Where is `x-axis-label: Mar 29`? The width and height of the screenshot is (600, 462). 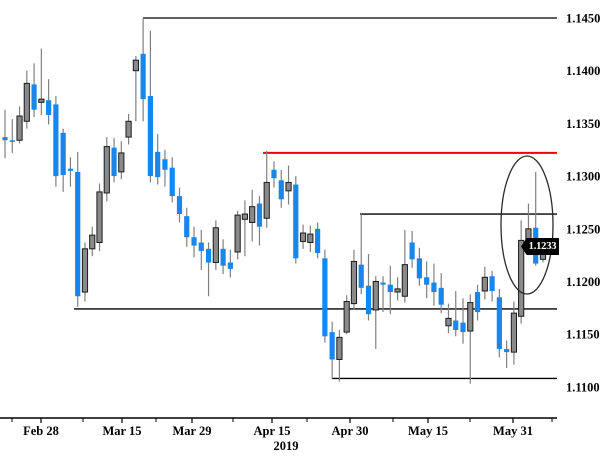
x-axis-label: Mar 29 is located at coordinates (192, 431).